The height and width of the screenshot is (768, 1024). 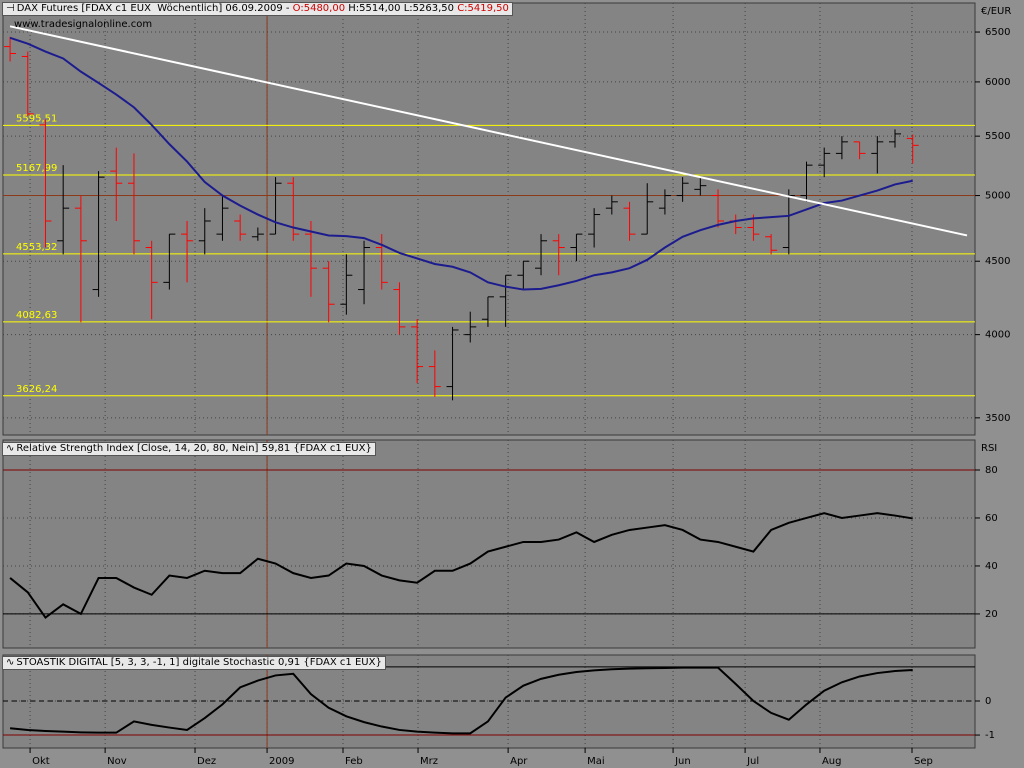 What do you see at coordinates (832, 761) in the screenshot?
I see `x-tick-label: Aug` at bounding box center [832, 761].